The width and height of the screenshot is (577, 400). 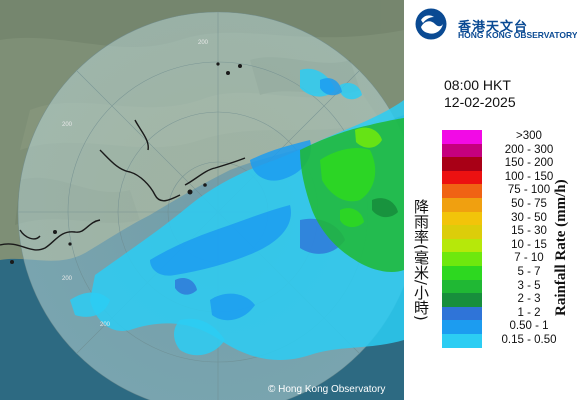 I want to click on legend-item: 5 - 7, so click(x=509, y=273).